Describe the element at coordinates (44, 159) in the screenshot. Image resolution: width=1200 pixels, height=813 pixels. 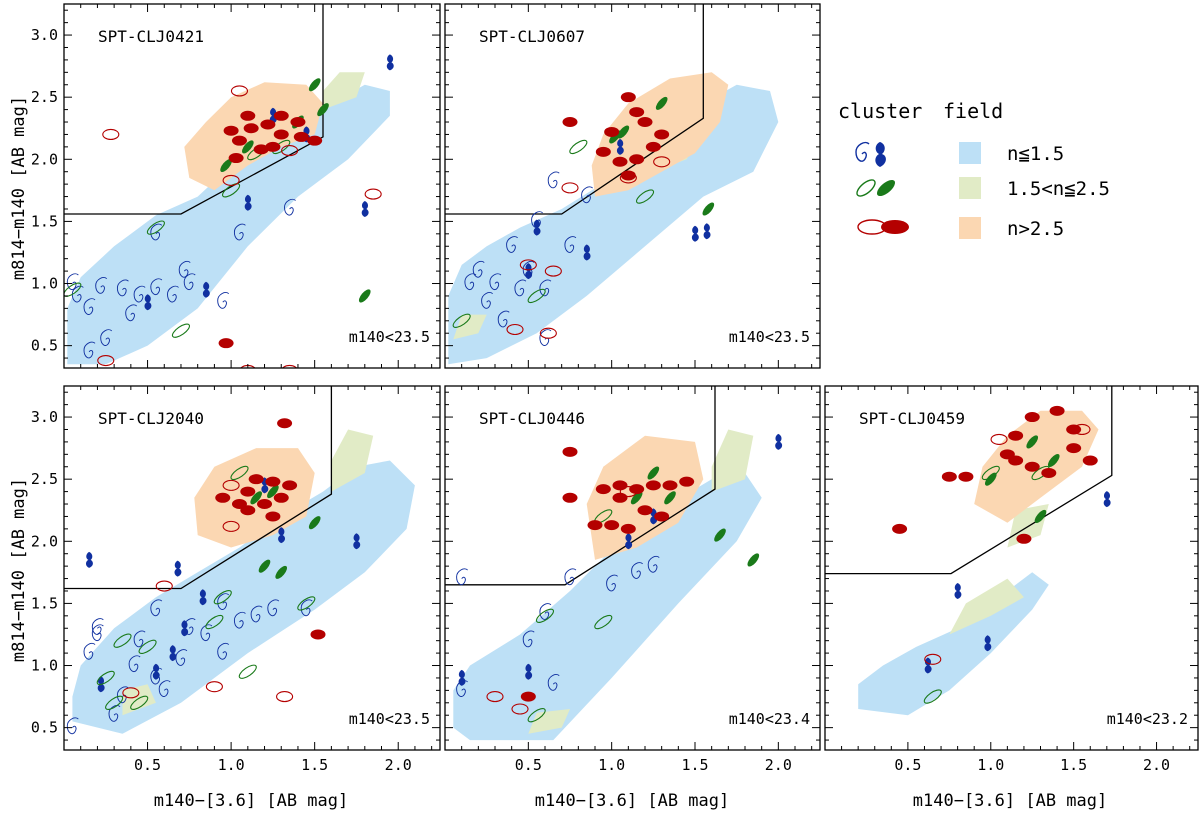
I see `y-tick-label: 2.0` at that location.